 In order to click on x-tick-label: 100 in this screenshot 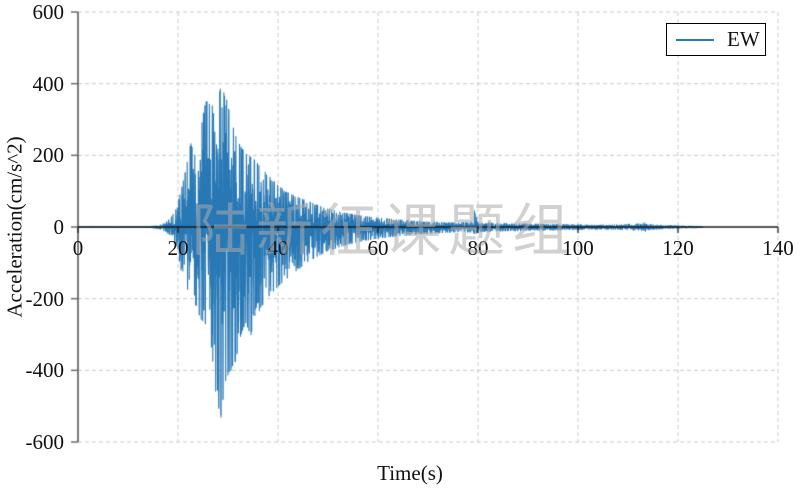, I will do `click(578, 248)`.